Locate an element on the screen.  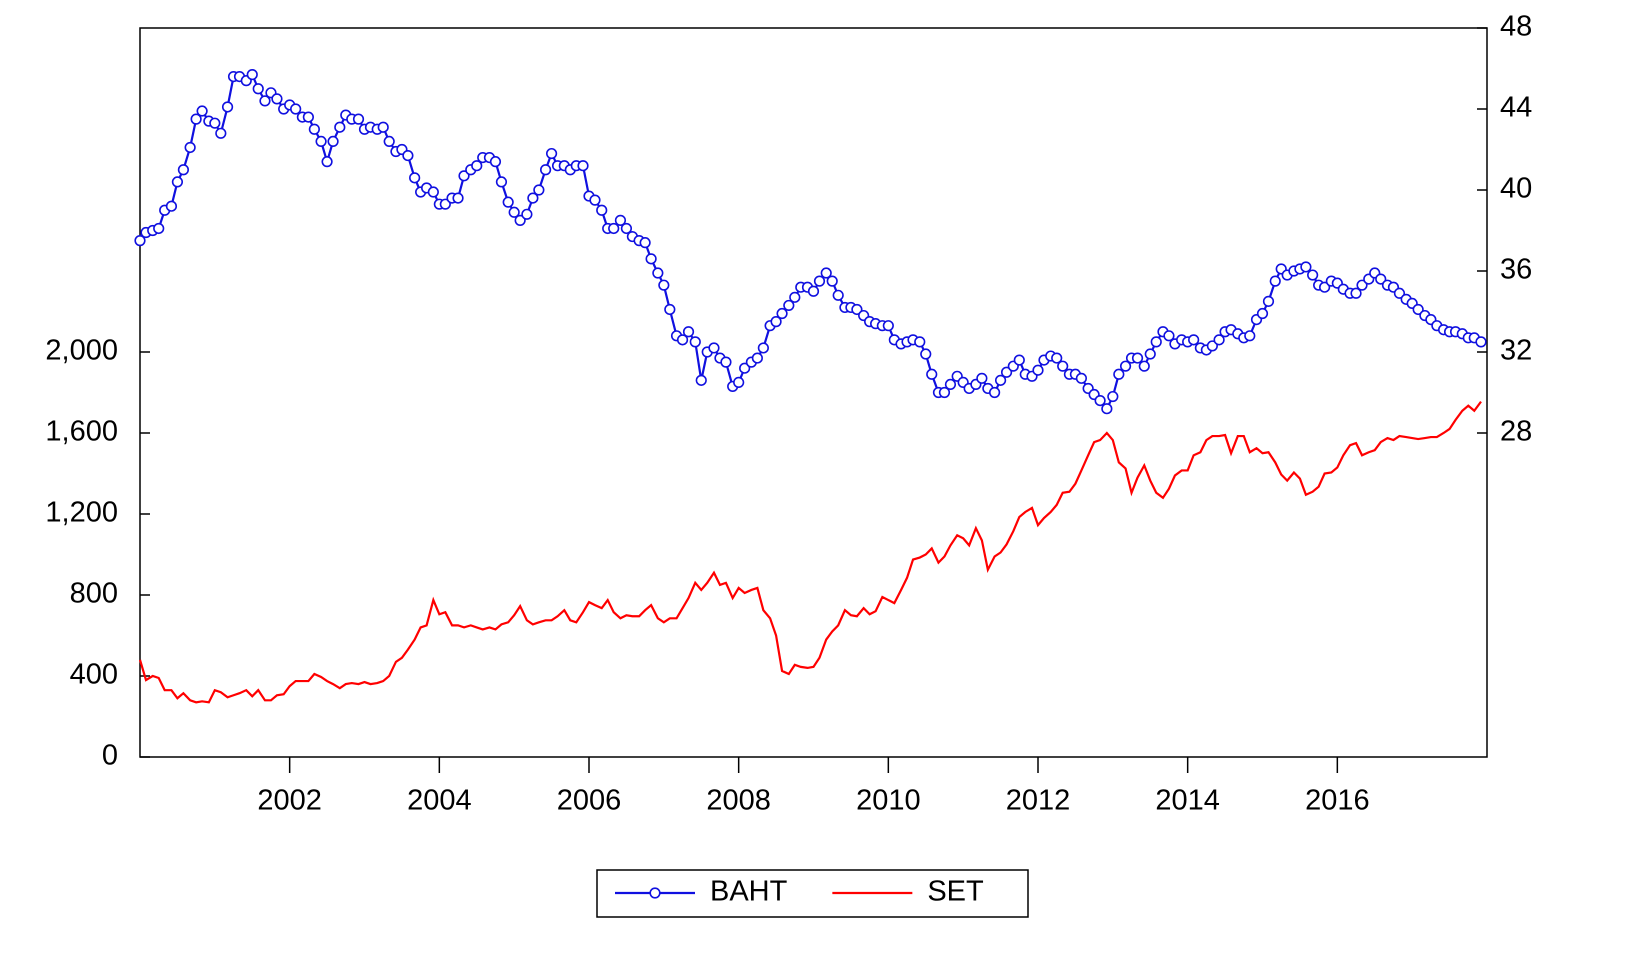
y2-tick-label: 28 is located at coordinates (1516, 432).